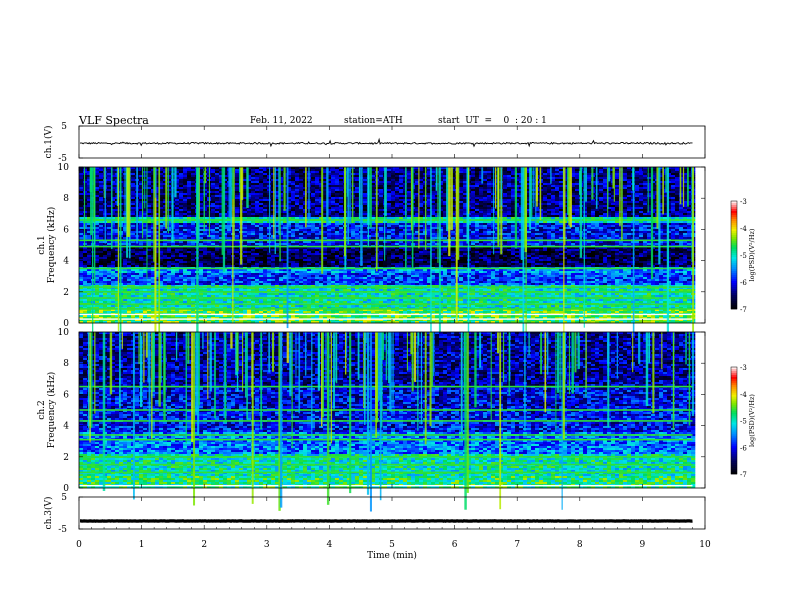  I want to click on header-station: station=ATH, so click(373, 121).